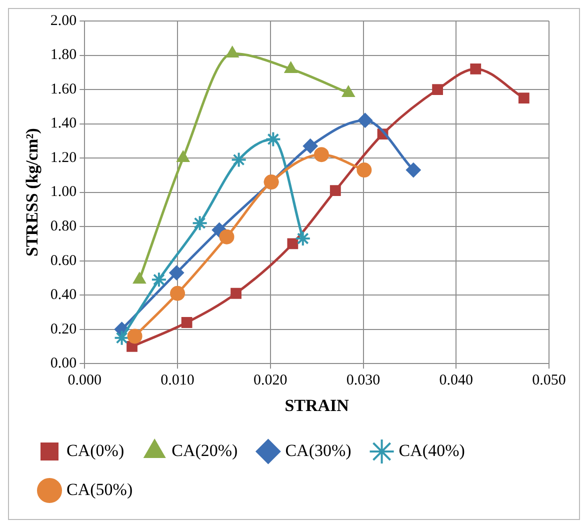 The width and height of the screenshot is (588, 527). What do you see at coordinates (63, 158) in the screenshot?
I see `y-tick-label: 1.20` at bounding box center [63, 158].